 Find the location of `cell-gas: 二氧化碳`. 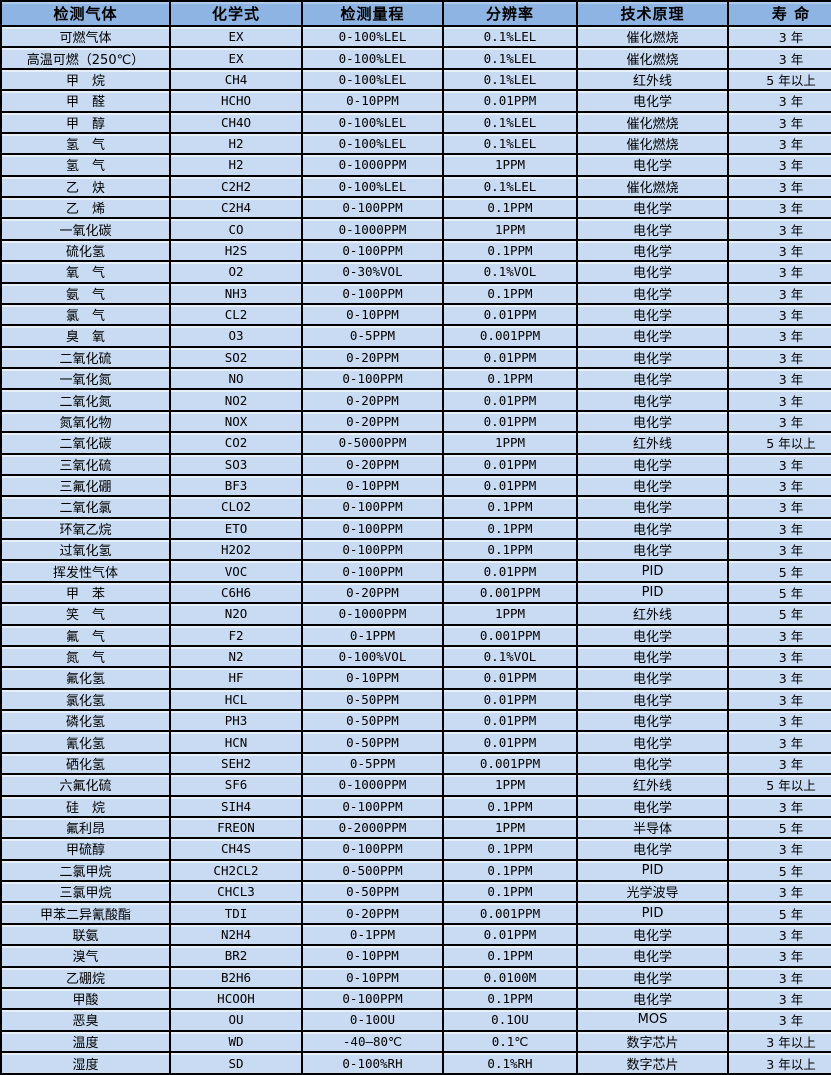

cell-gas: 二氧化碳 is located at coordinates (85, 443).